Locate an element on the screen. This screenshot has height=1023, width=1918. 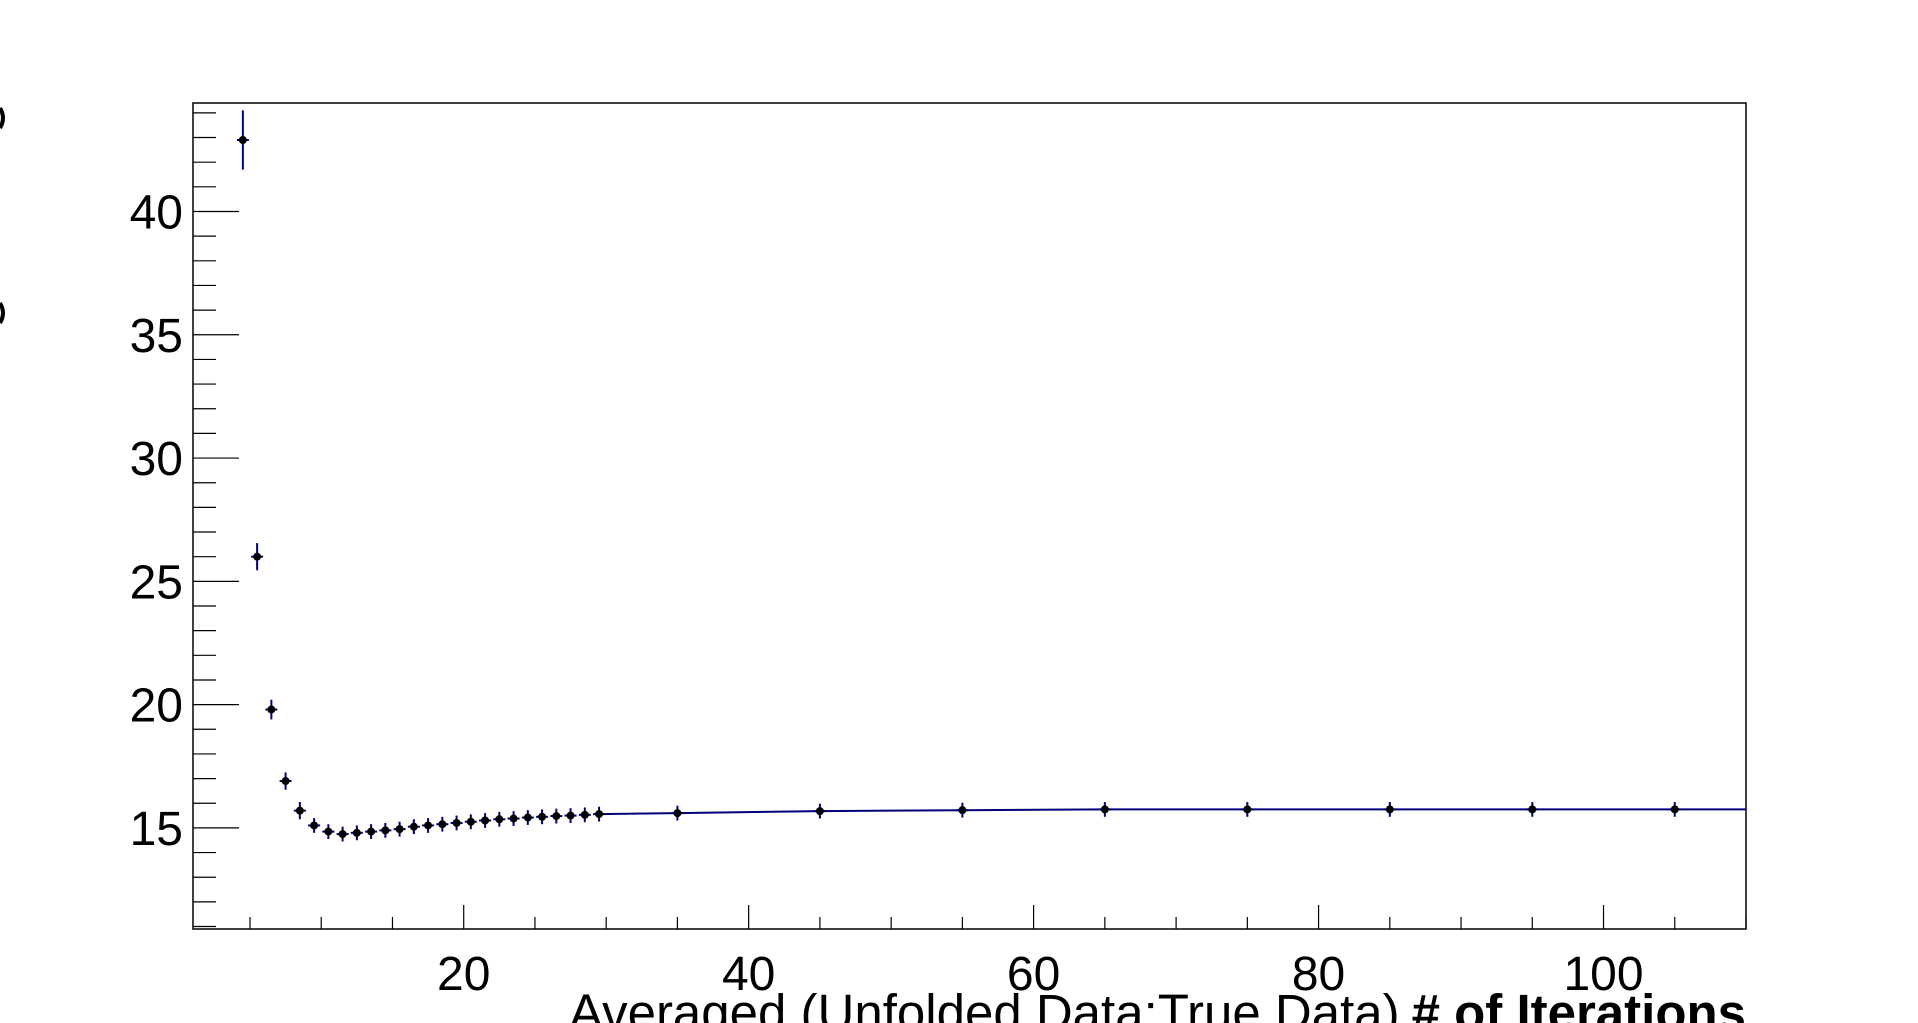
x-axis-title-bold-text: # of Iterations is located at coordinates (1579, 1003).